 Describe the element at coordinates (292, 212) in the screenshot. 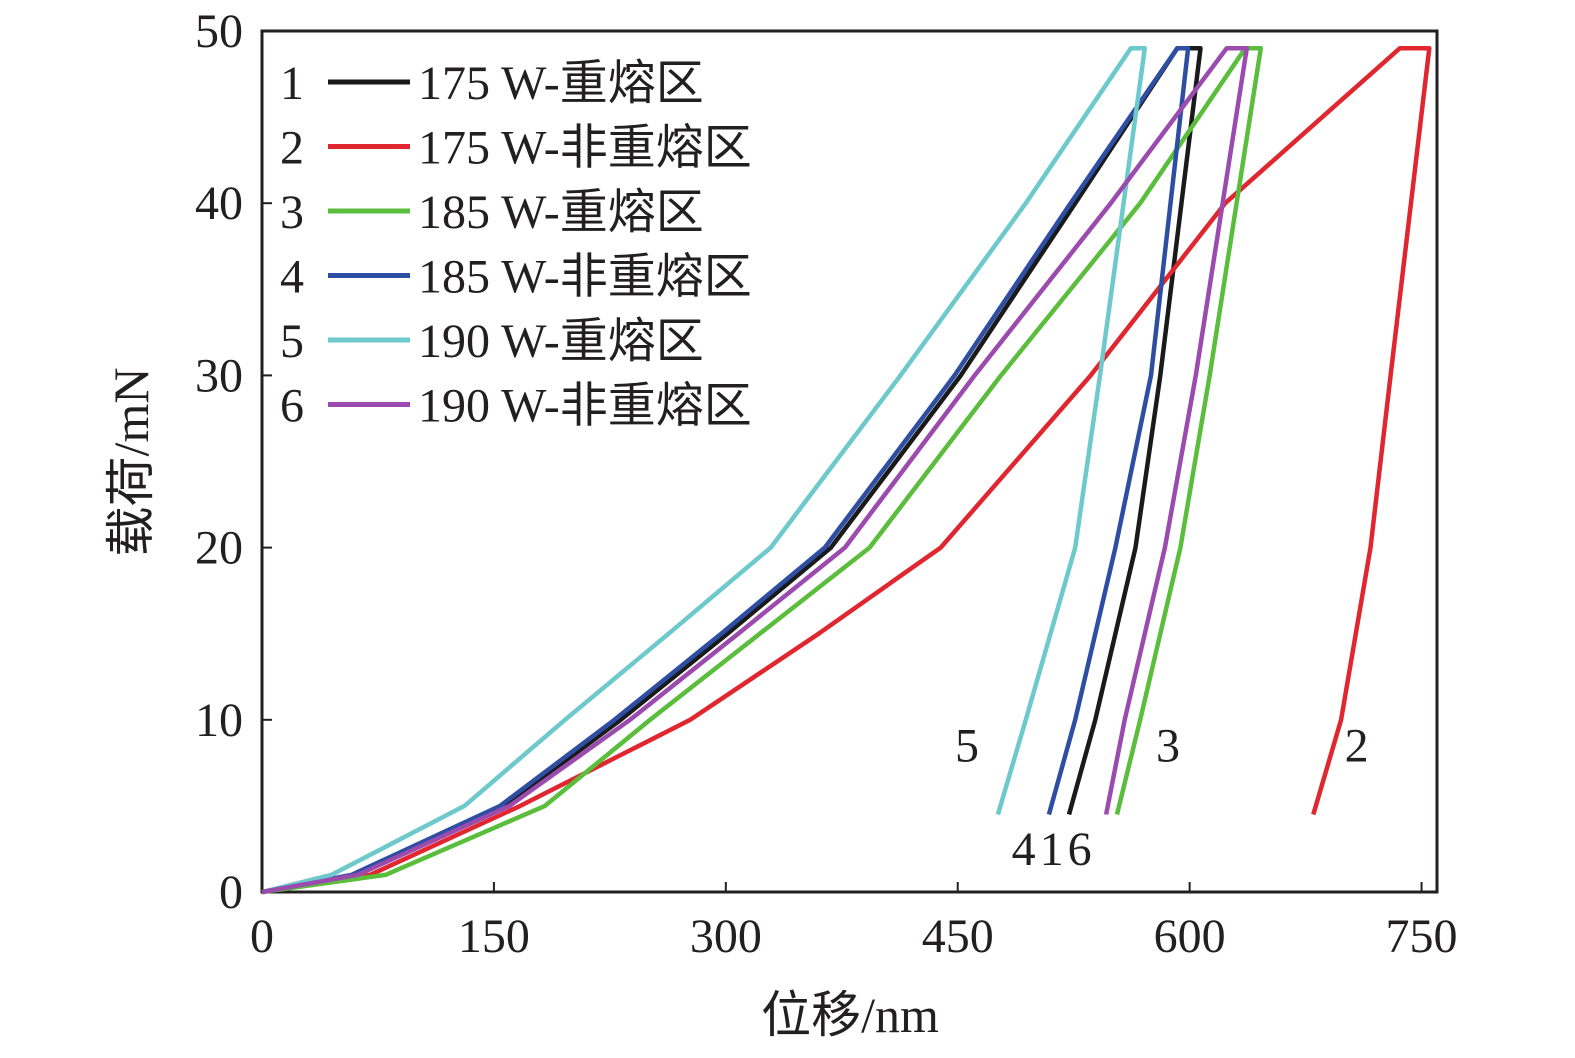

I see `legend-number: 3` at that location.